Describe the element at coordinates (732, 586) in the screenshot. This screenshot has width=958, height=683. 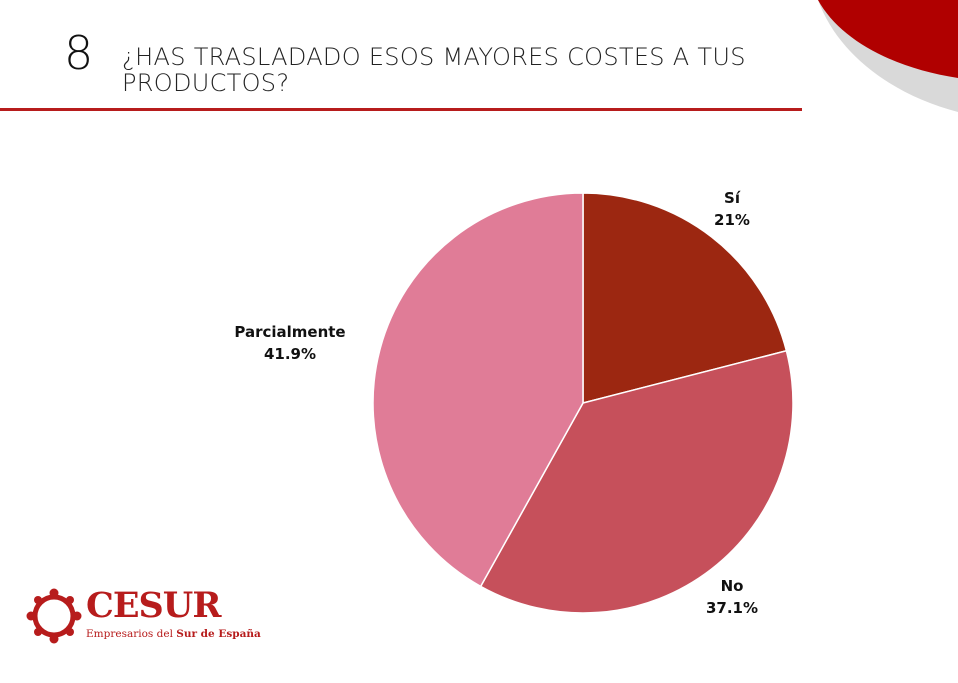
I see `slice-category-label: No` at that location.